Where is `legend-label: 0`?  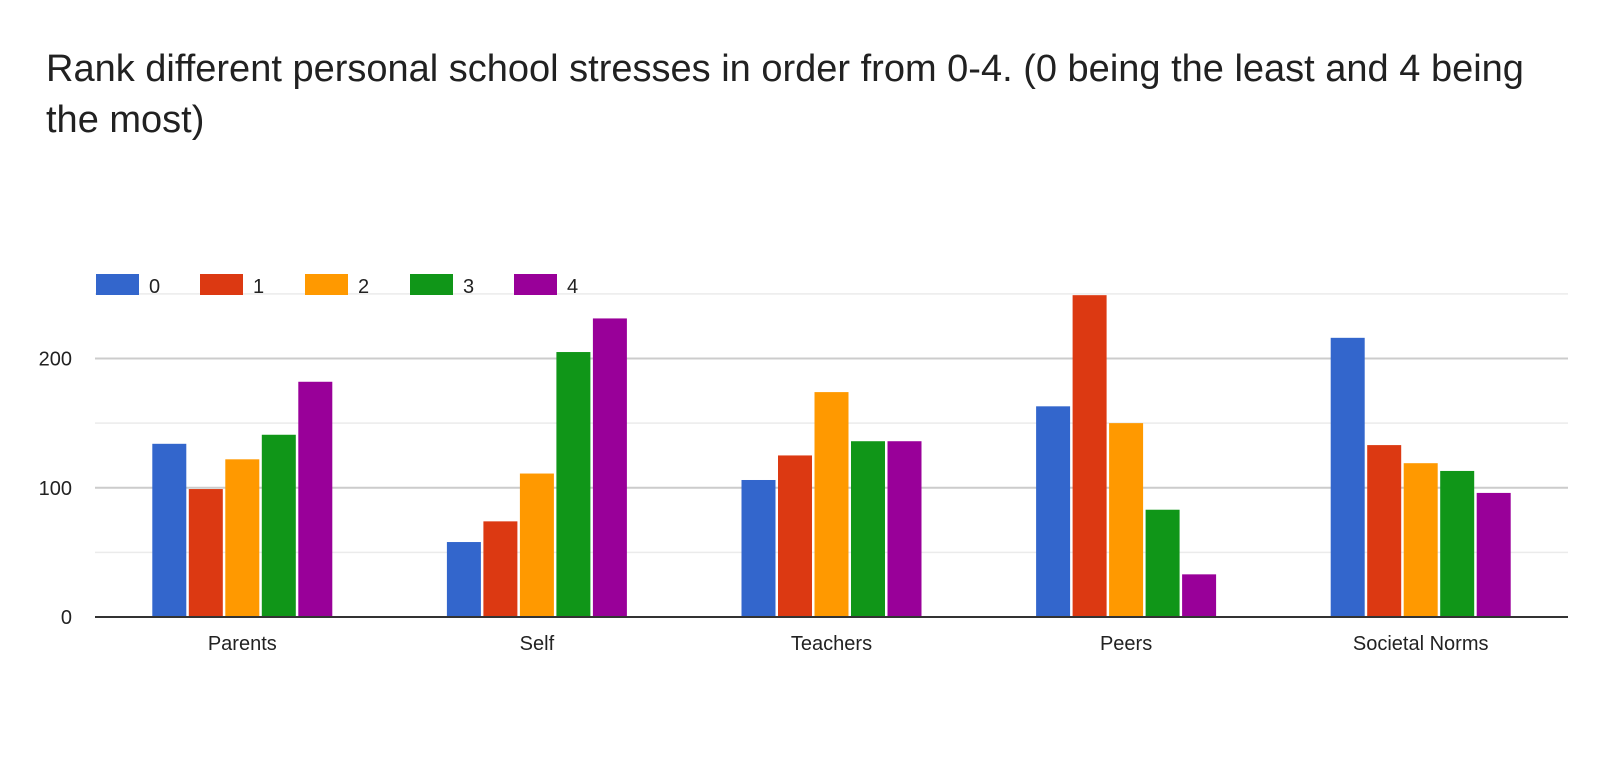 legend-label: 0 is located at coordinates (154, 287).